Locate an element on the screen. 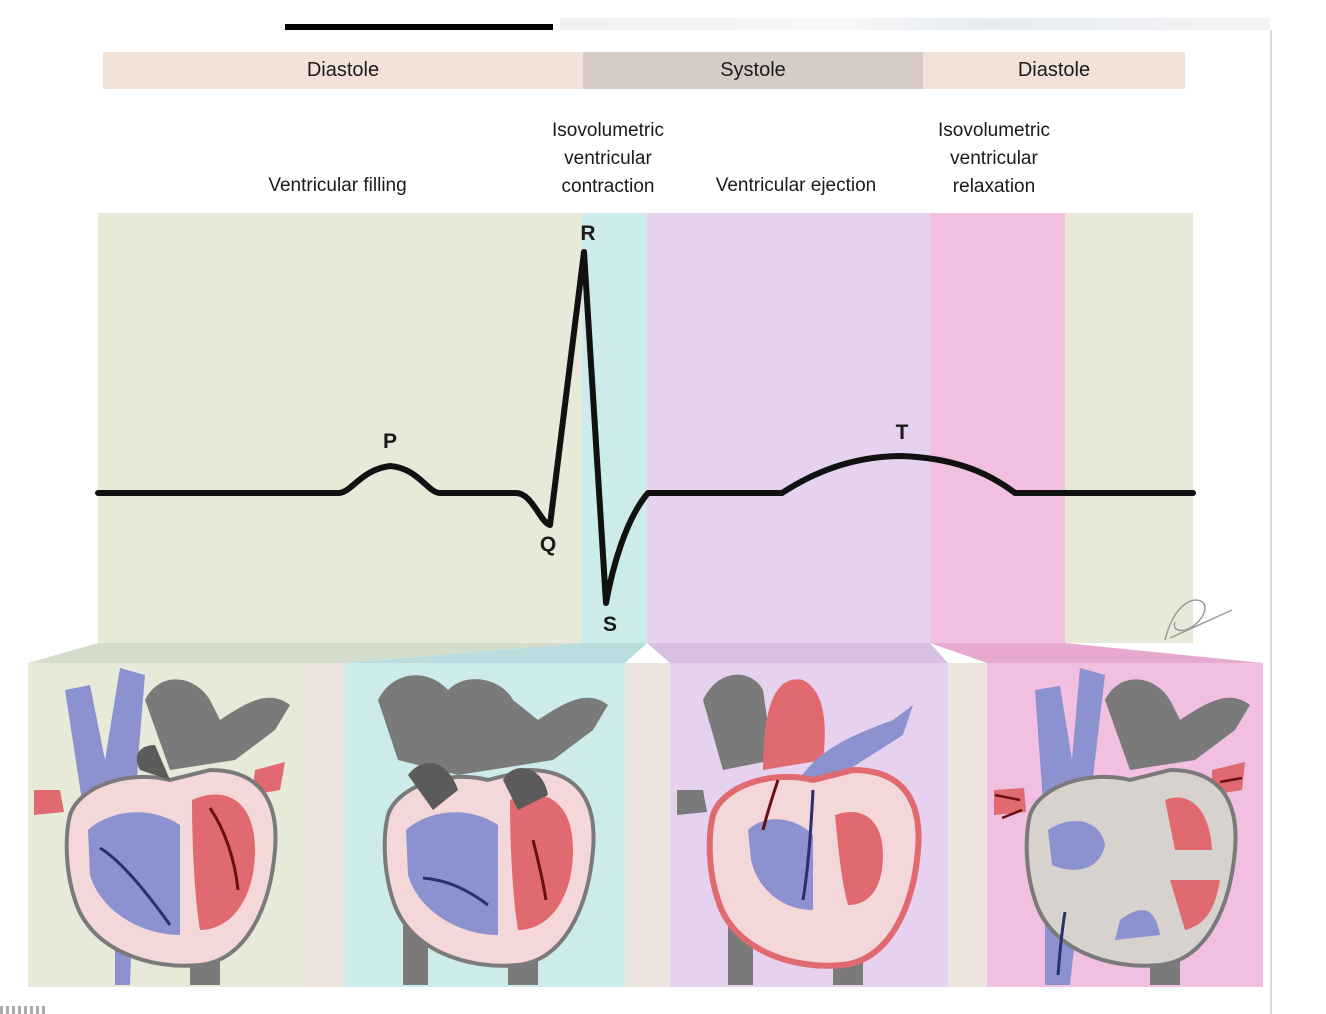 This screenshot has height=1014, width=1326. wave-label-s: S is located at coordinates (610, 624).